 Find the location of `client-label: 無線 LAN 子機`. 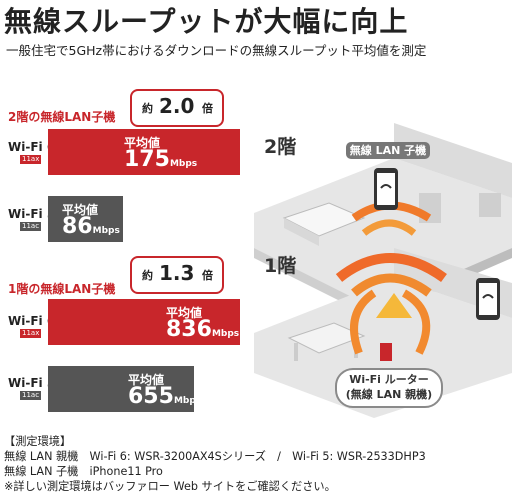

client-label: 無線 LAN 子機 is located at coordinates (388, 150).